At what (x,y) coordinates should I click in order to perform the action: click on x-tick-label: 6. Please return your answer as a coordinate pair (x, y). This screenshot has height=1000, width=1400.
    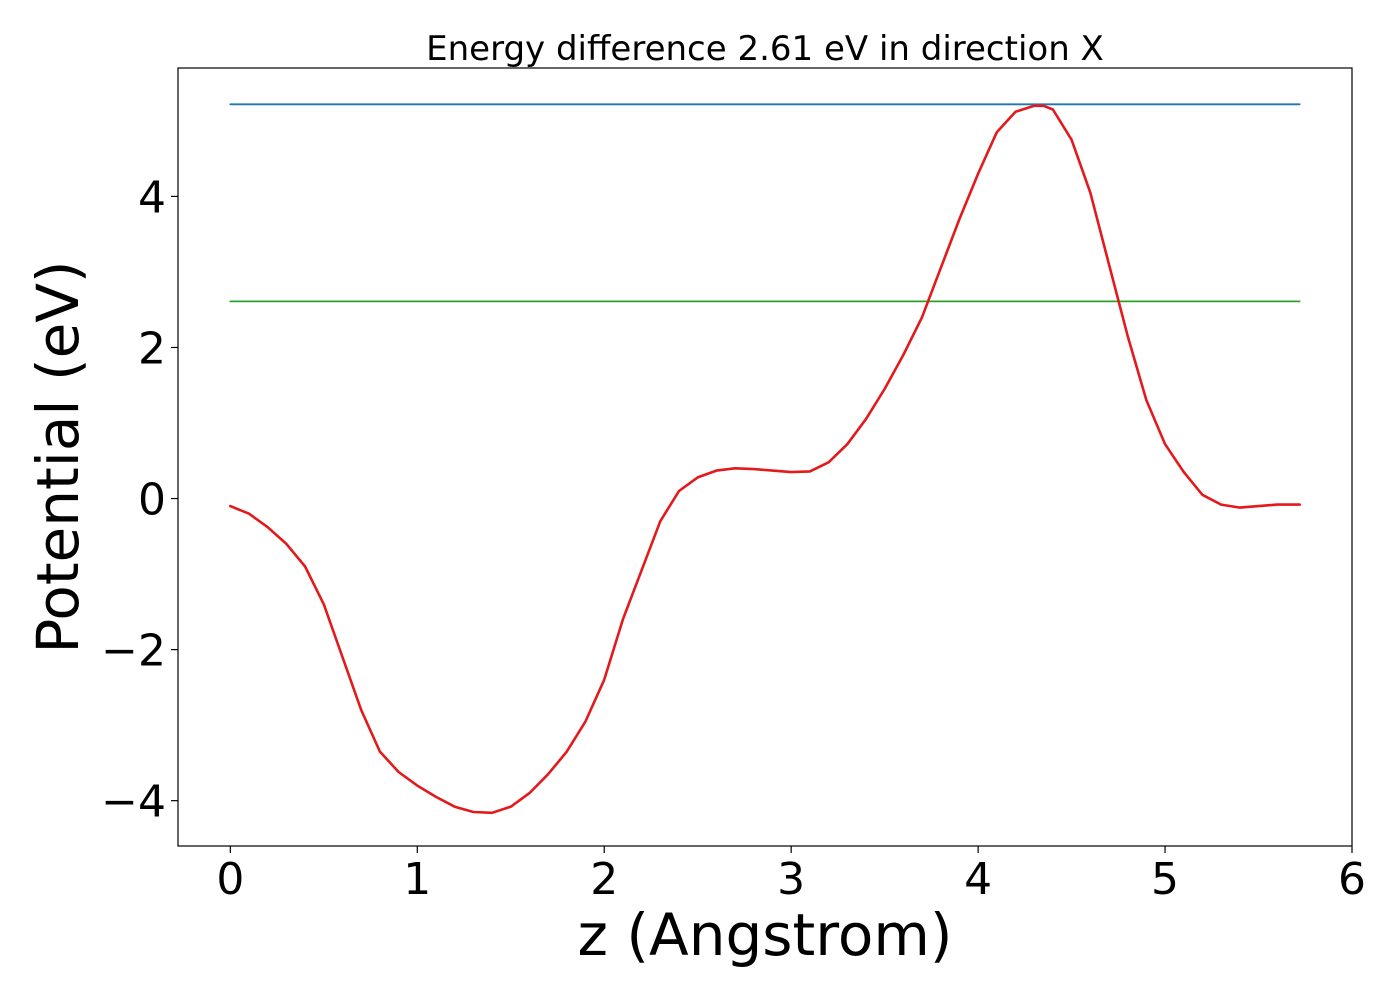
    Looking at the image, I should click on (1352, 879).